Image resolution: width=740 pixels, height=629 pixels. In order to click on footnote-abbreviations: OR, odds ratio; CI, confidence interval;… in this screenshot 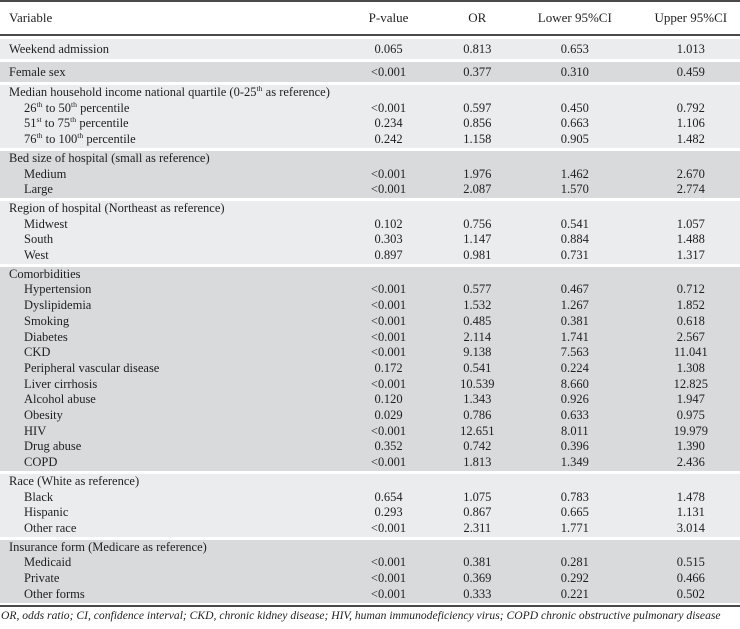, I will do `click(361, 615)`.